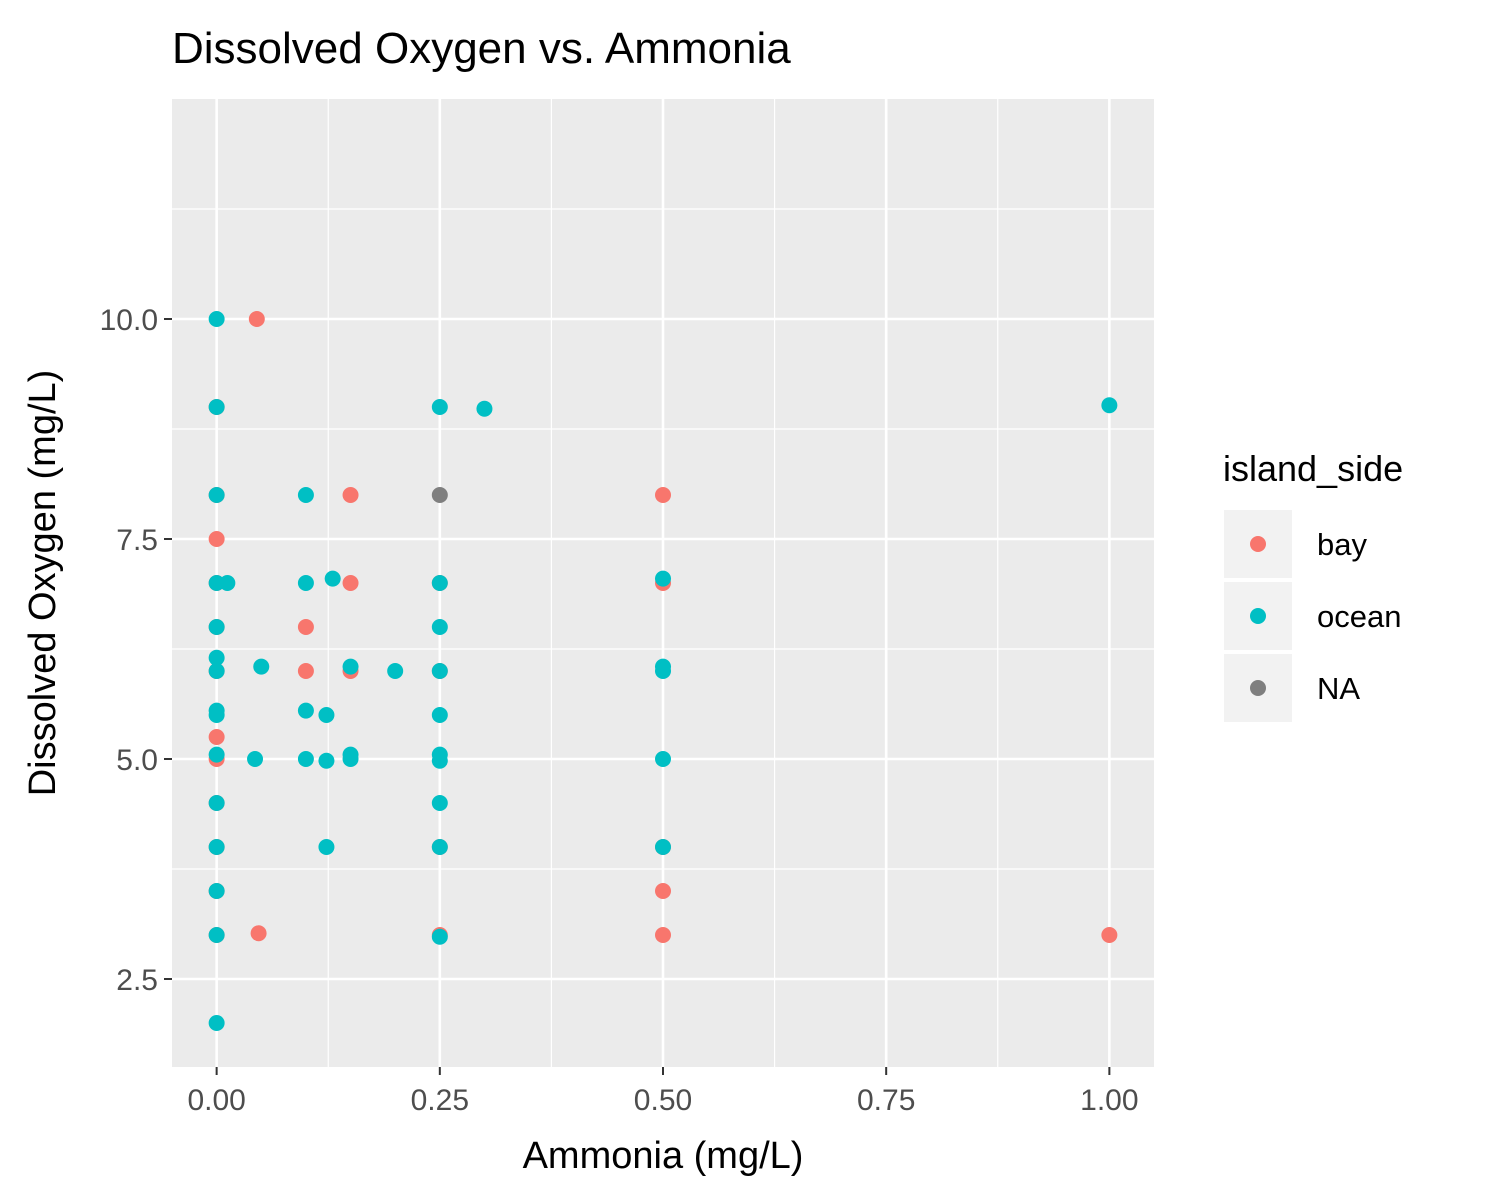  Describe the element at coordinates (481, 48) in the screenshot. I see `chart-title: Dissolved Oxygen vs. Ammonia` at that location.